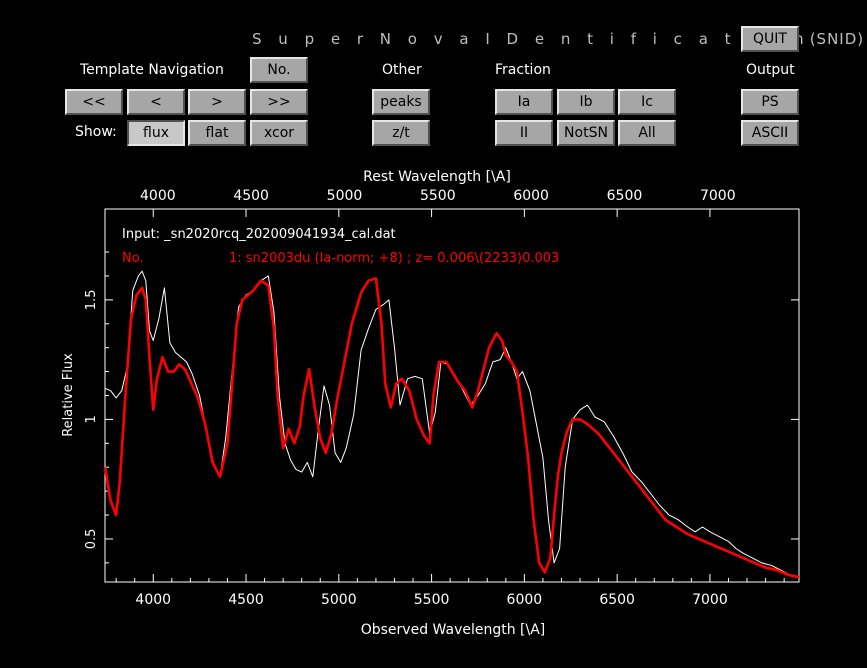  Describe the element at coordinates (586, 133) in the screenshot. I see `fraction-notsn-button: NotSN` at that location.